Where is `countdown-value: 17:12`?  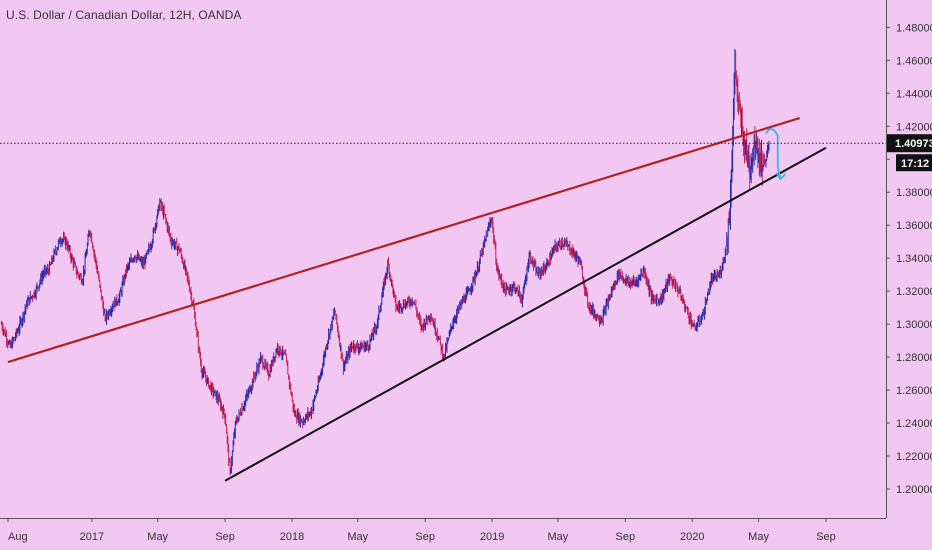 countdown-value: 17:12 is located at coordinates (915, 164).